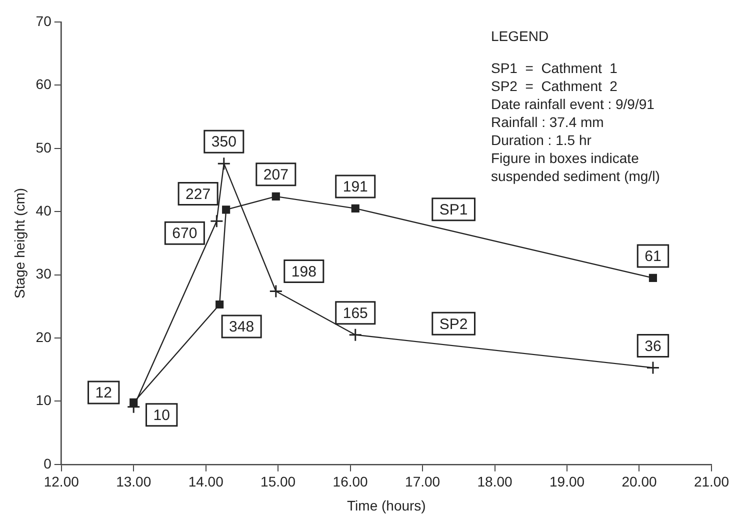  I want to click on y-tick-label: 60, so click(44, 84).